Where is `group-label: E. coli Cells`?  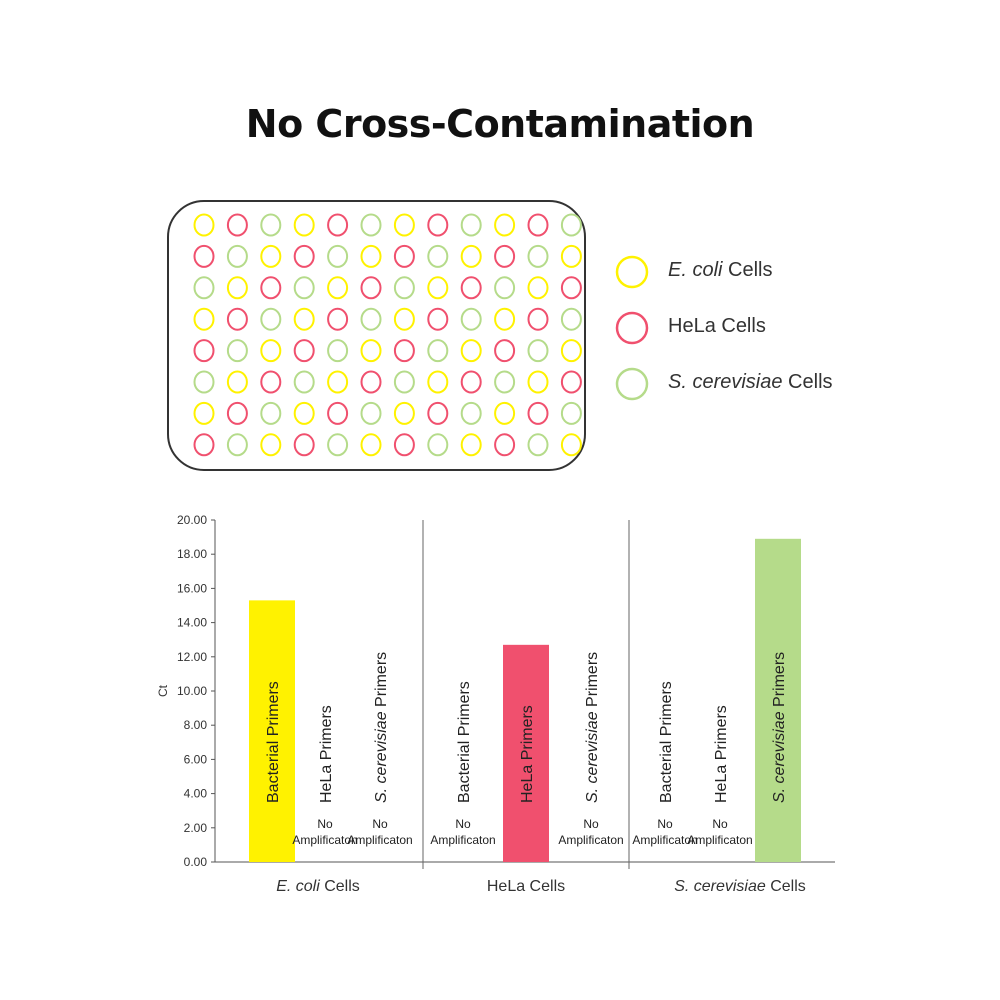 group-label: E. coli Cells is located at coordinates (318, 886).